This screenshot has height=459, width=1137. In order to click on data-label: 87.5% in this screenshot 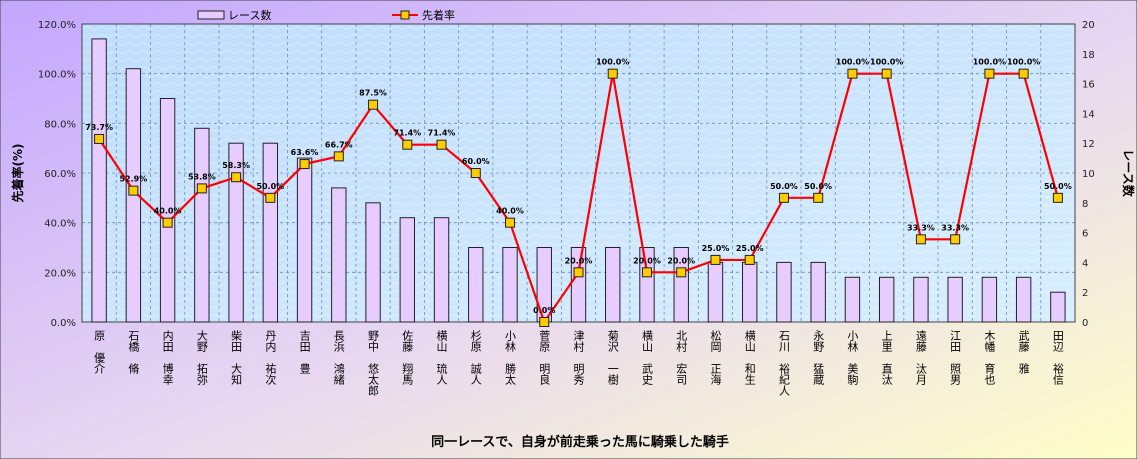, I will do `click(373, 93)`.